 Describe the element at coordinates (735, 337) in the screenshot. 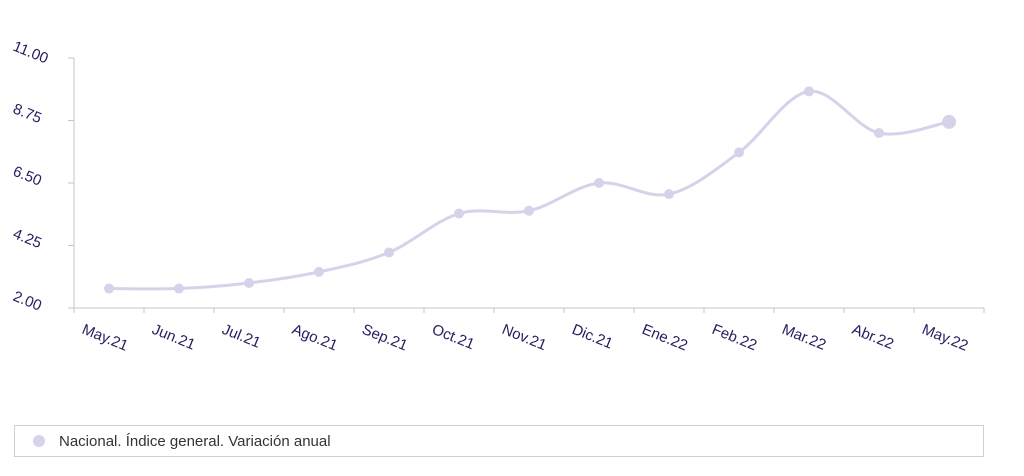

I see `x-tick-label: Feb.22` at that location.